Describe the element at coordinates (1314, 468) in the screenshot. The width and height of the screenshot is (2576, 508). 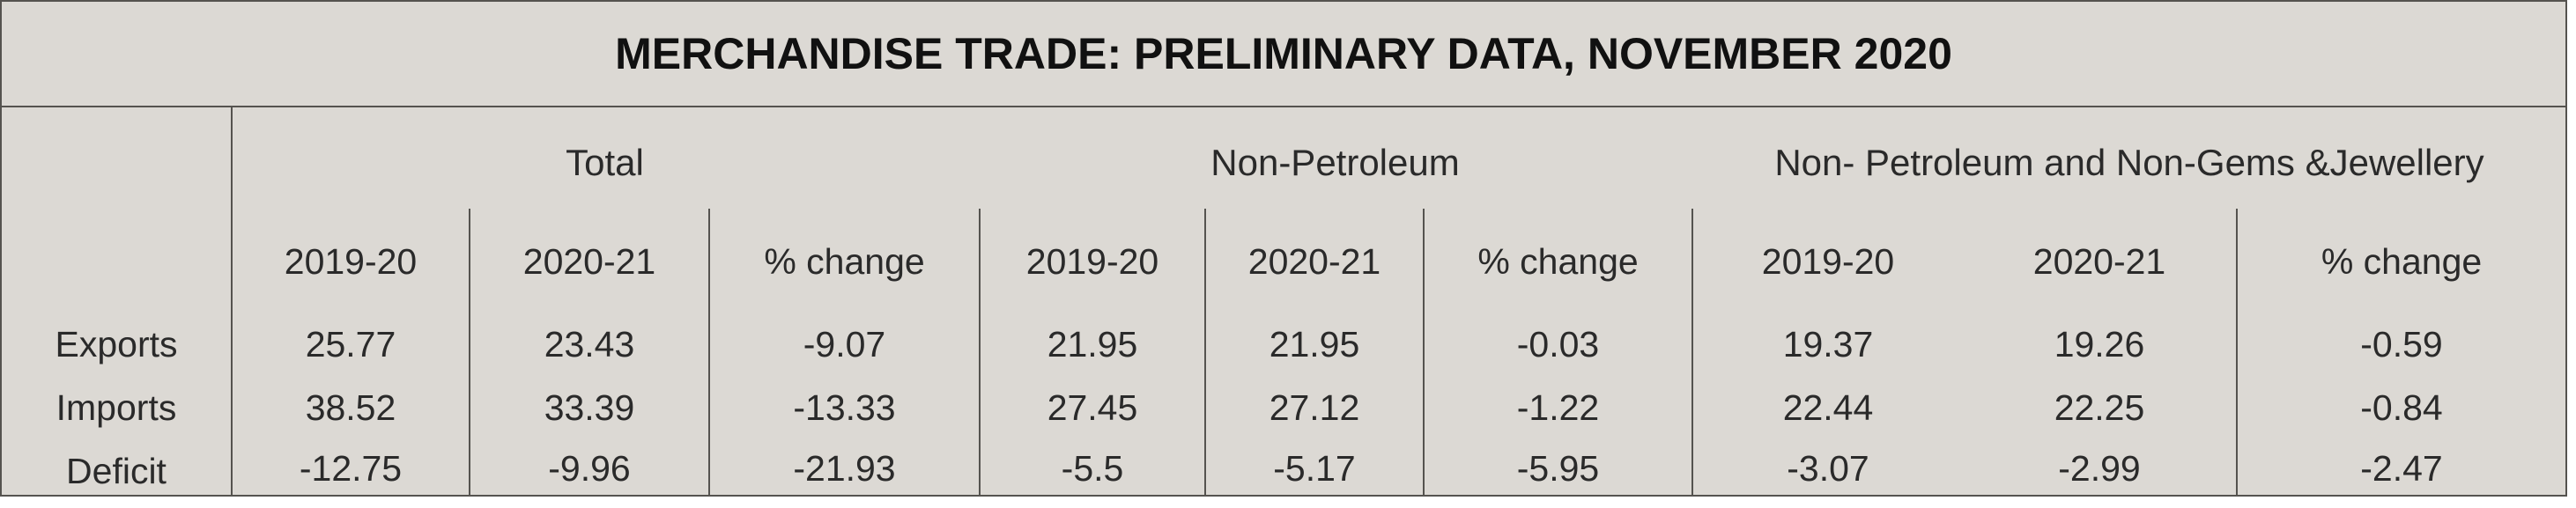
I see `table-cell: -5.17` at that location.